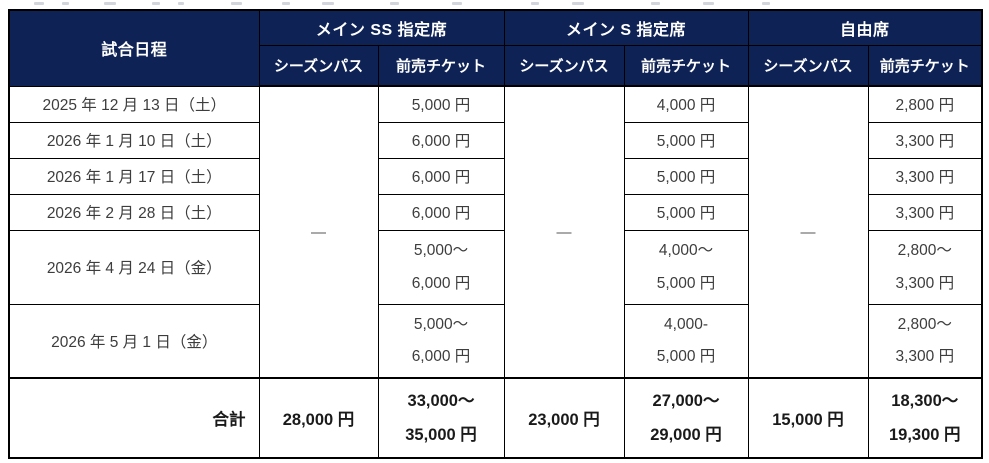  What do you see at coordinates (686, 400) in the screenshot?
I see `price-line: 27,000～` at bounding box center [686, 400].